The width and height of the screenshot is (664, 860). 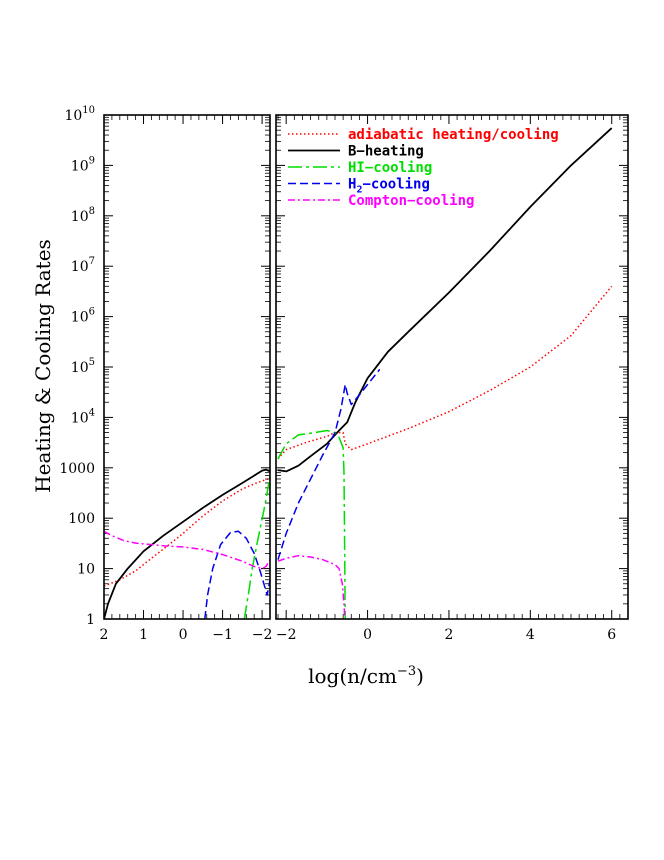 What do you see at coordinates (83, 265) in the screenshot?
I see `y-tick-label: 10⁷` at bounding box center [83, 265].